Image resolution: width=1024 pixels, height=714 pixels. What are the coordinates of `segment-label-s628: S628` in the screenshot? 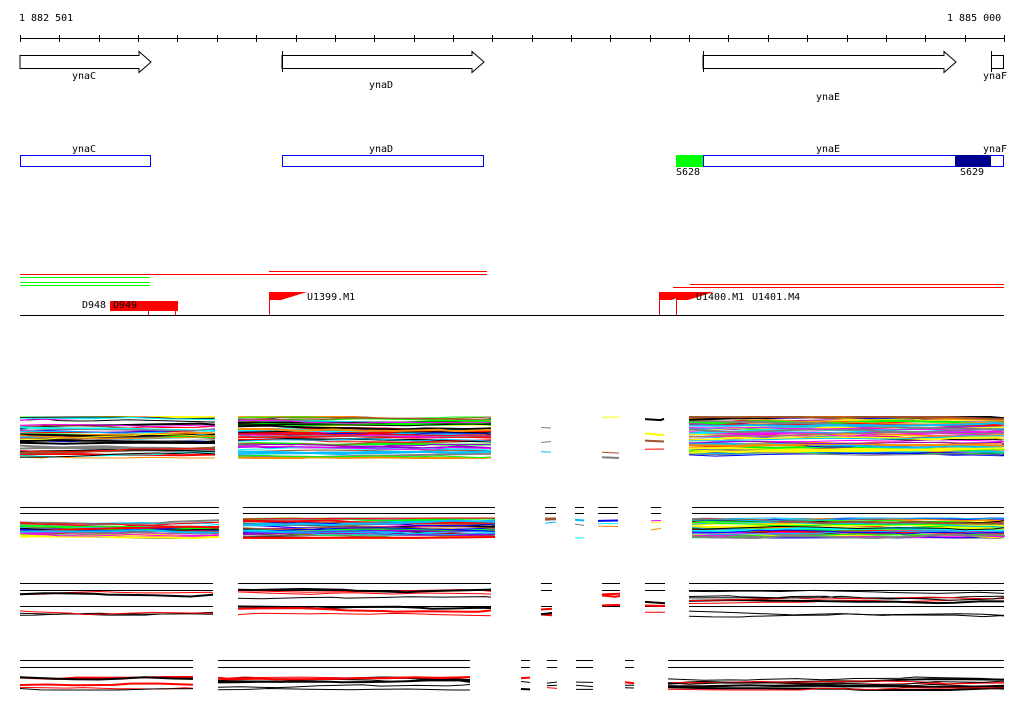 It's located at (688, 172).